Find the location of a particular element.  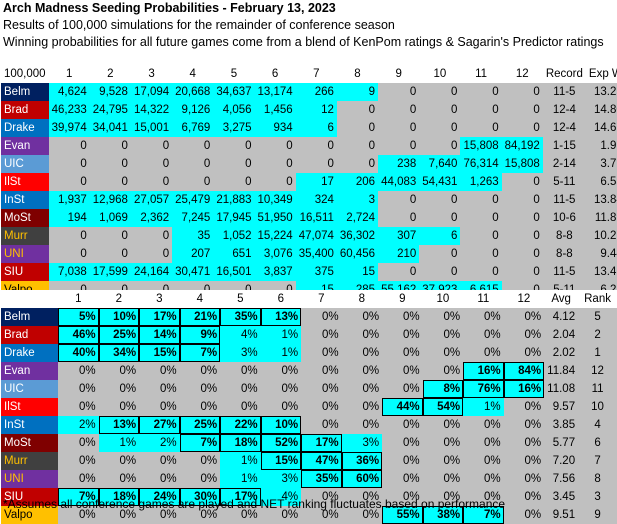

team-row: Murr 0% 0% 0% 0% 1% 15% 47% 36% 0% 0% 0% 0% 7.20 7 is located at coordinates (309, 461).